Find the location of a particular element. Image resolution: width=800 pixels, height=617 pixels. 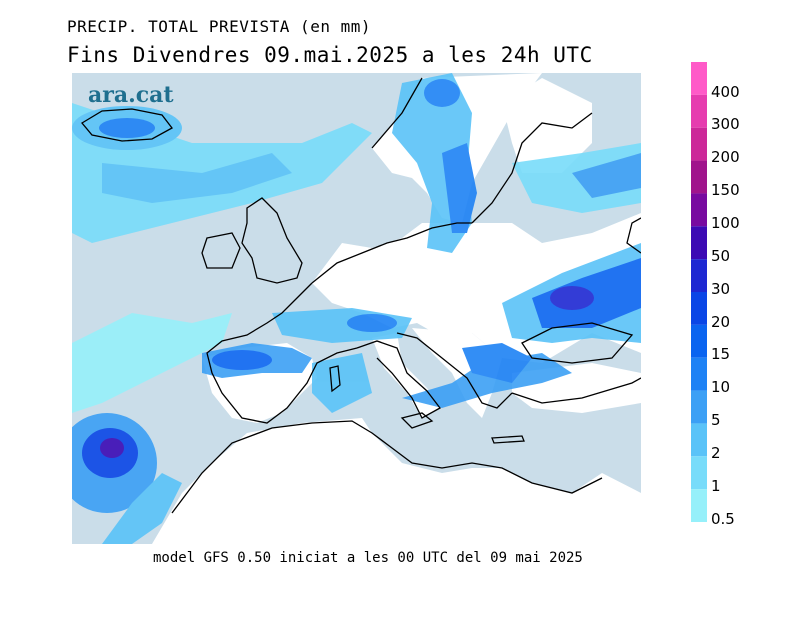

precip-sweden is located at coordinates (459, 188).